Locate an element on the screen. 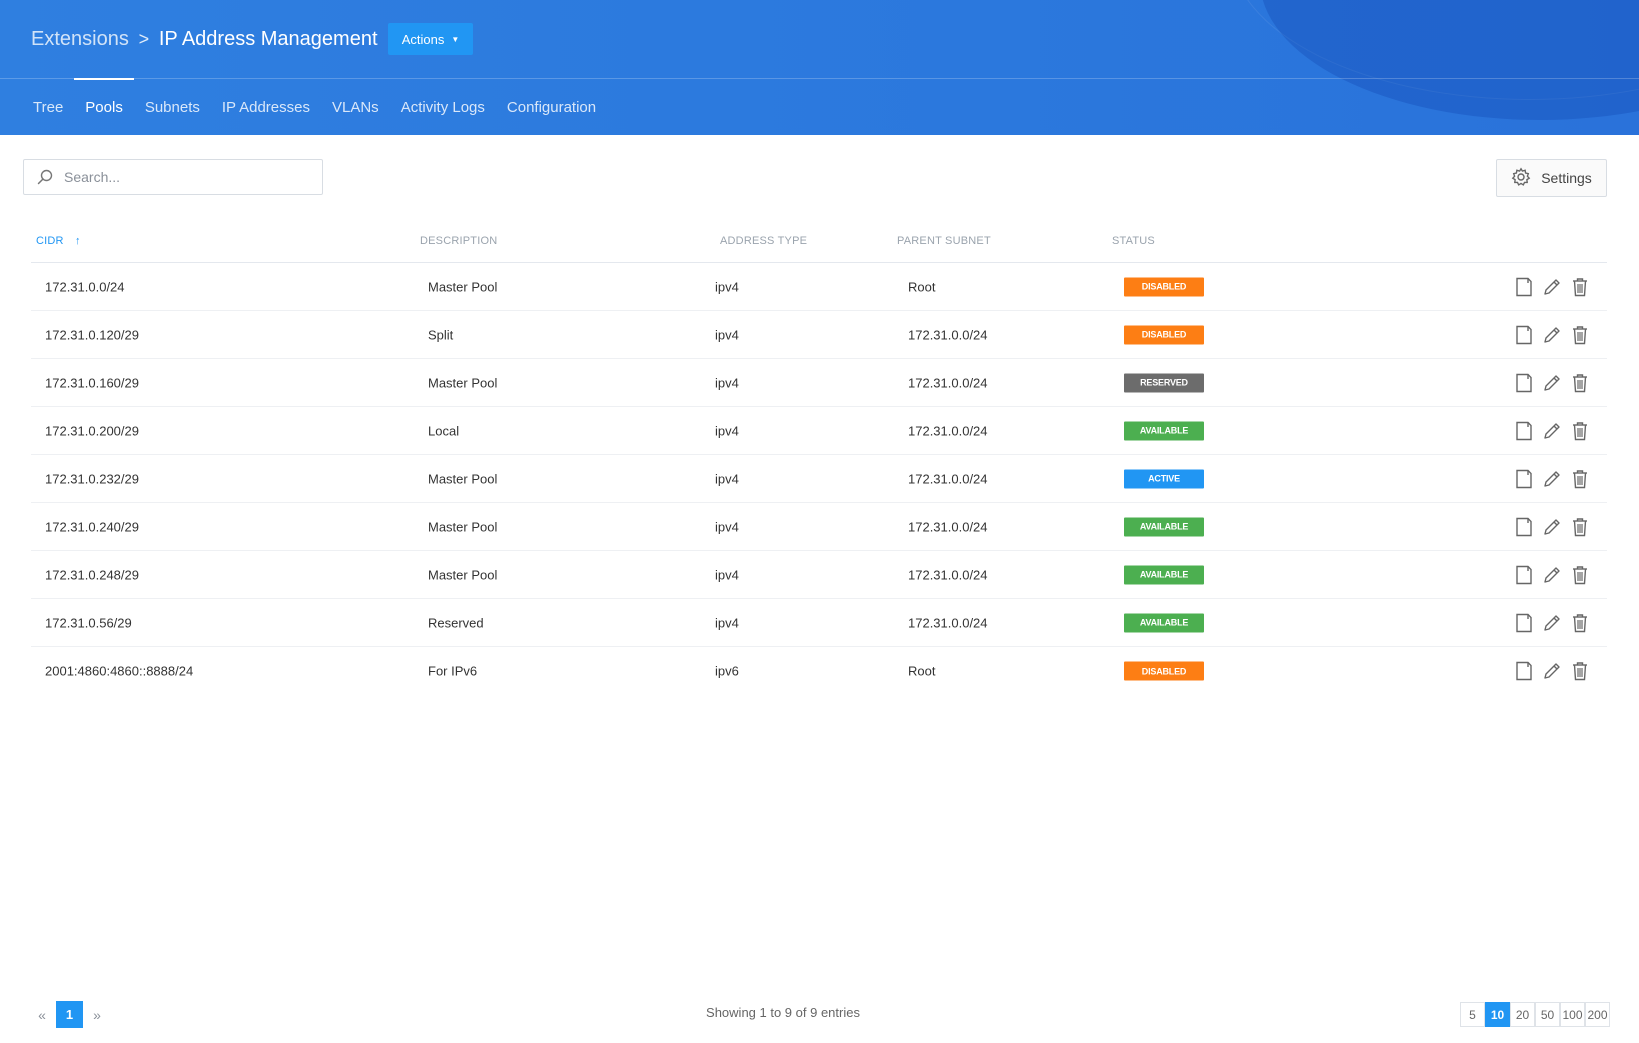 The height and width of the screenshot is (1043, 1639). cell-description: Reserved is located at coordinates (456, 622).